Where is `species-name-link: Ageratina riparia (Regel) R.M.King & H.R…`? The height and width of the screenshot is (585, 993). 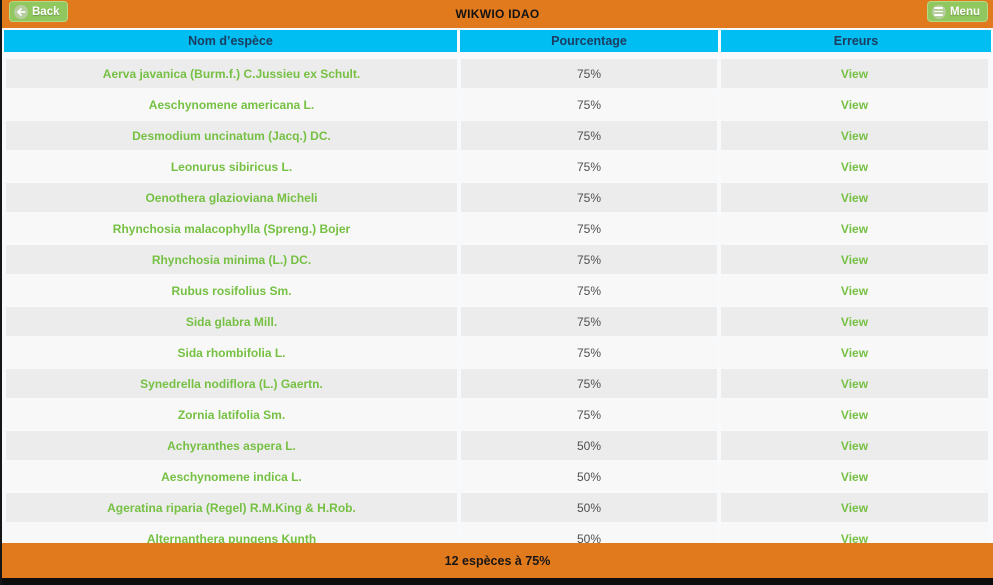 species-name-link: Ageratina riparia (Regel) R.M.King & H.R… is located at coordinates (231, 507).